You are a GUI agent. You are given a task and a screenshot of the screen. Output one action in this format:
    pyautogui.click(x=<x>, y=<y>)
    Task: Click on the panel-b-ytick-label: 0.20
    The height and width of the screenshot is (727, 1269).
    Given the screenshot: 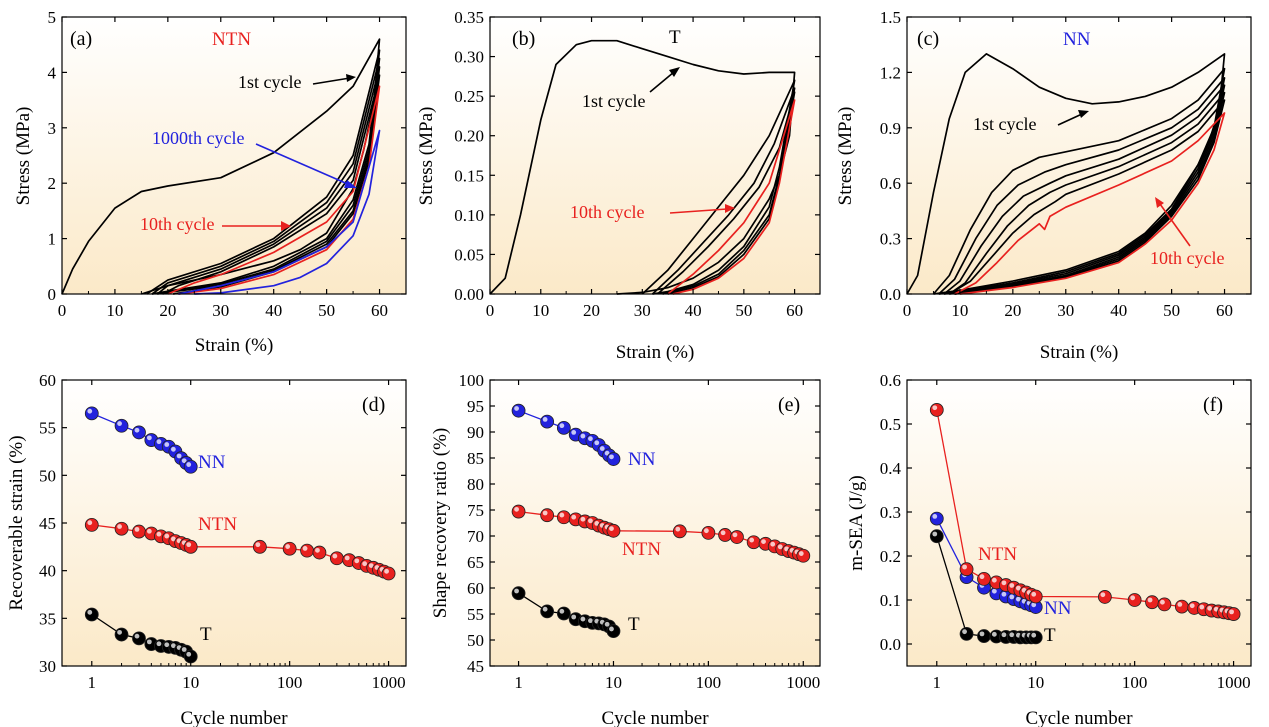 What is the action you would take?
    pyautogui.click(x=469, y=136)
    